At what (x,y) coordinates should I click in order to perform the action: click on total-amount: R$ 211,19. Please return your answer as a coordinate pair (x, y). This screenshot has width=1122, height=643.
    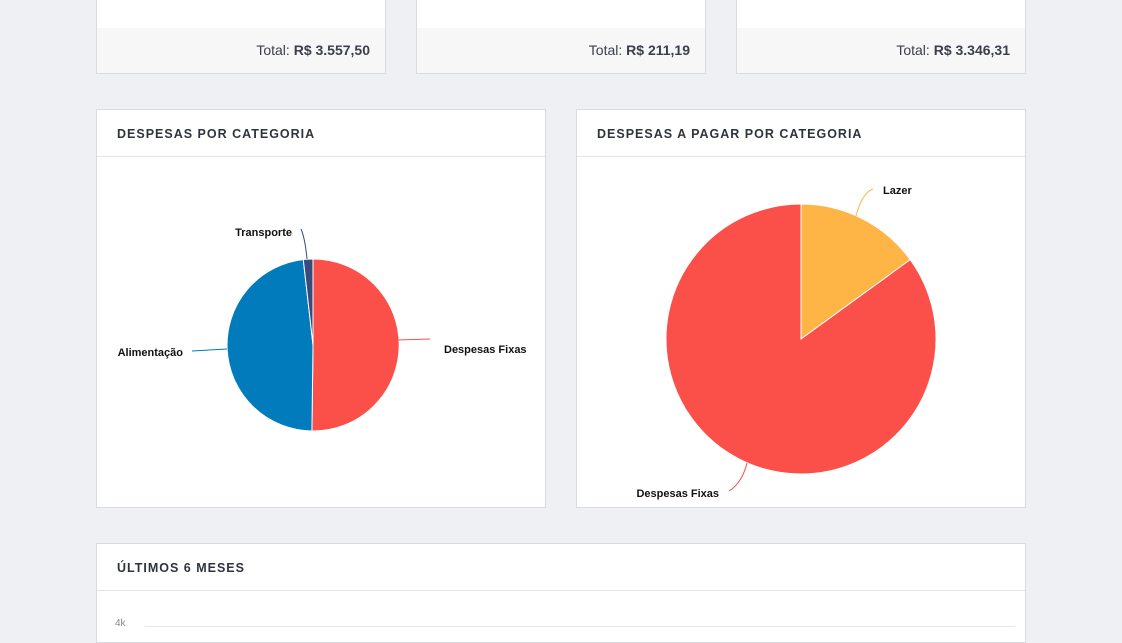
    Looking at the image, I should click on (658, 50).